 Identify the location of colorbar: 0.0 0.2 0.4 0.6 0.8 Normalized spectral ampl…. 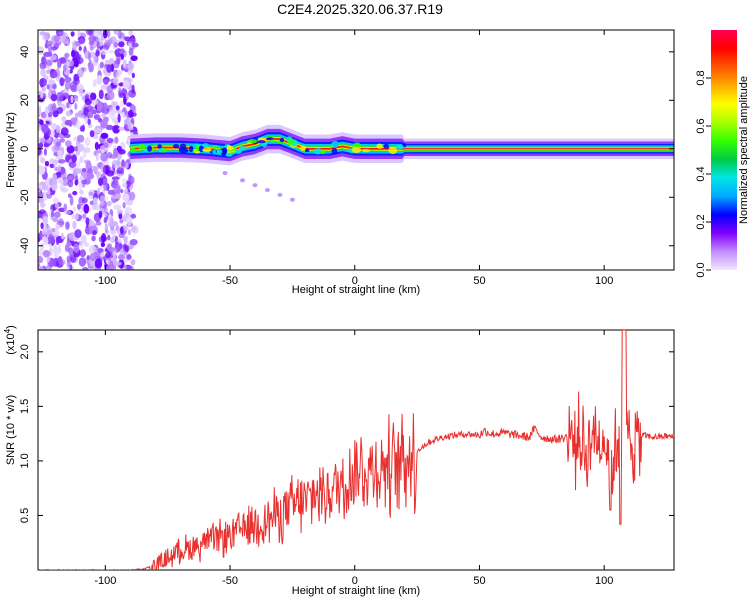
(722, 154).